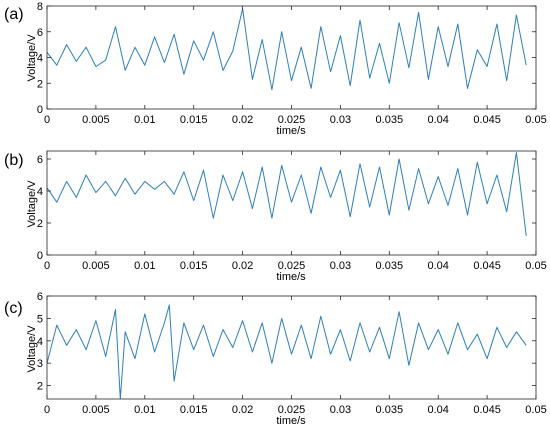  I want to click on x-tick-label-b: 0.025, so click(292, 266).